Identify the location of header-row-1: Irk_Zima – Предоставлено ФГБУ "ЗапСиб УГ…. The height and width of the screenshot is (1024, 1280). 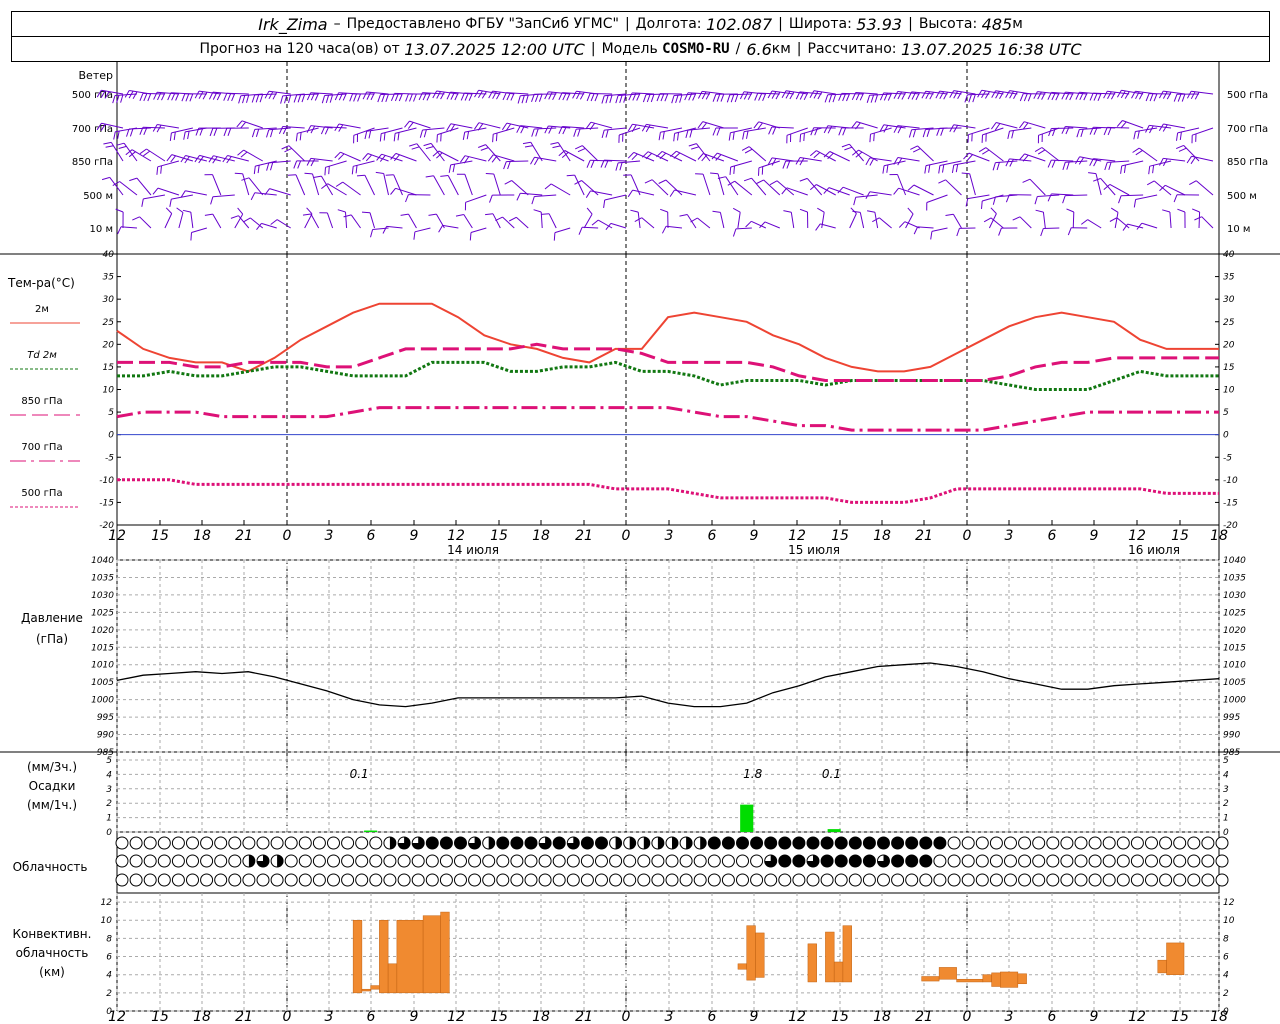
(640, 24).